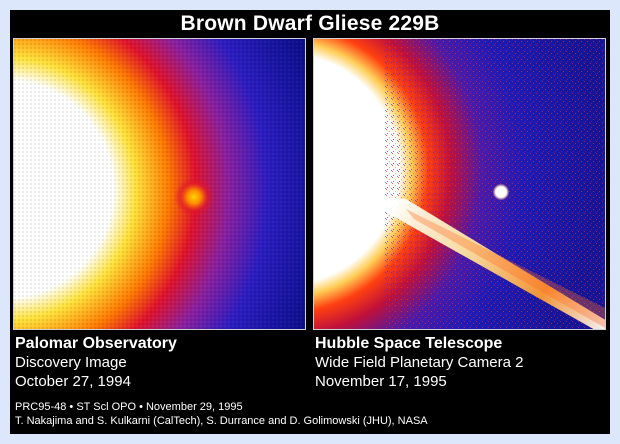 The height and width of the screenshot is (444, 620). Describe the element at coordinates (494, 264) in the screenshot. I see `diffraction-spike` at that location.